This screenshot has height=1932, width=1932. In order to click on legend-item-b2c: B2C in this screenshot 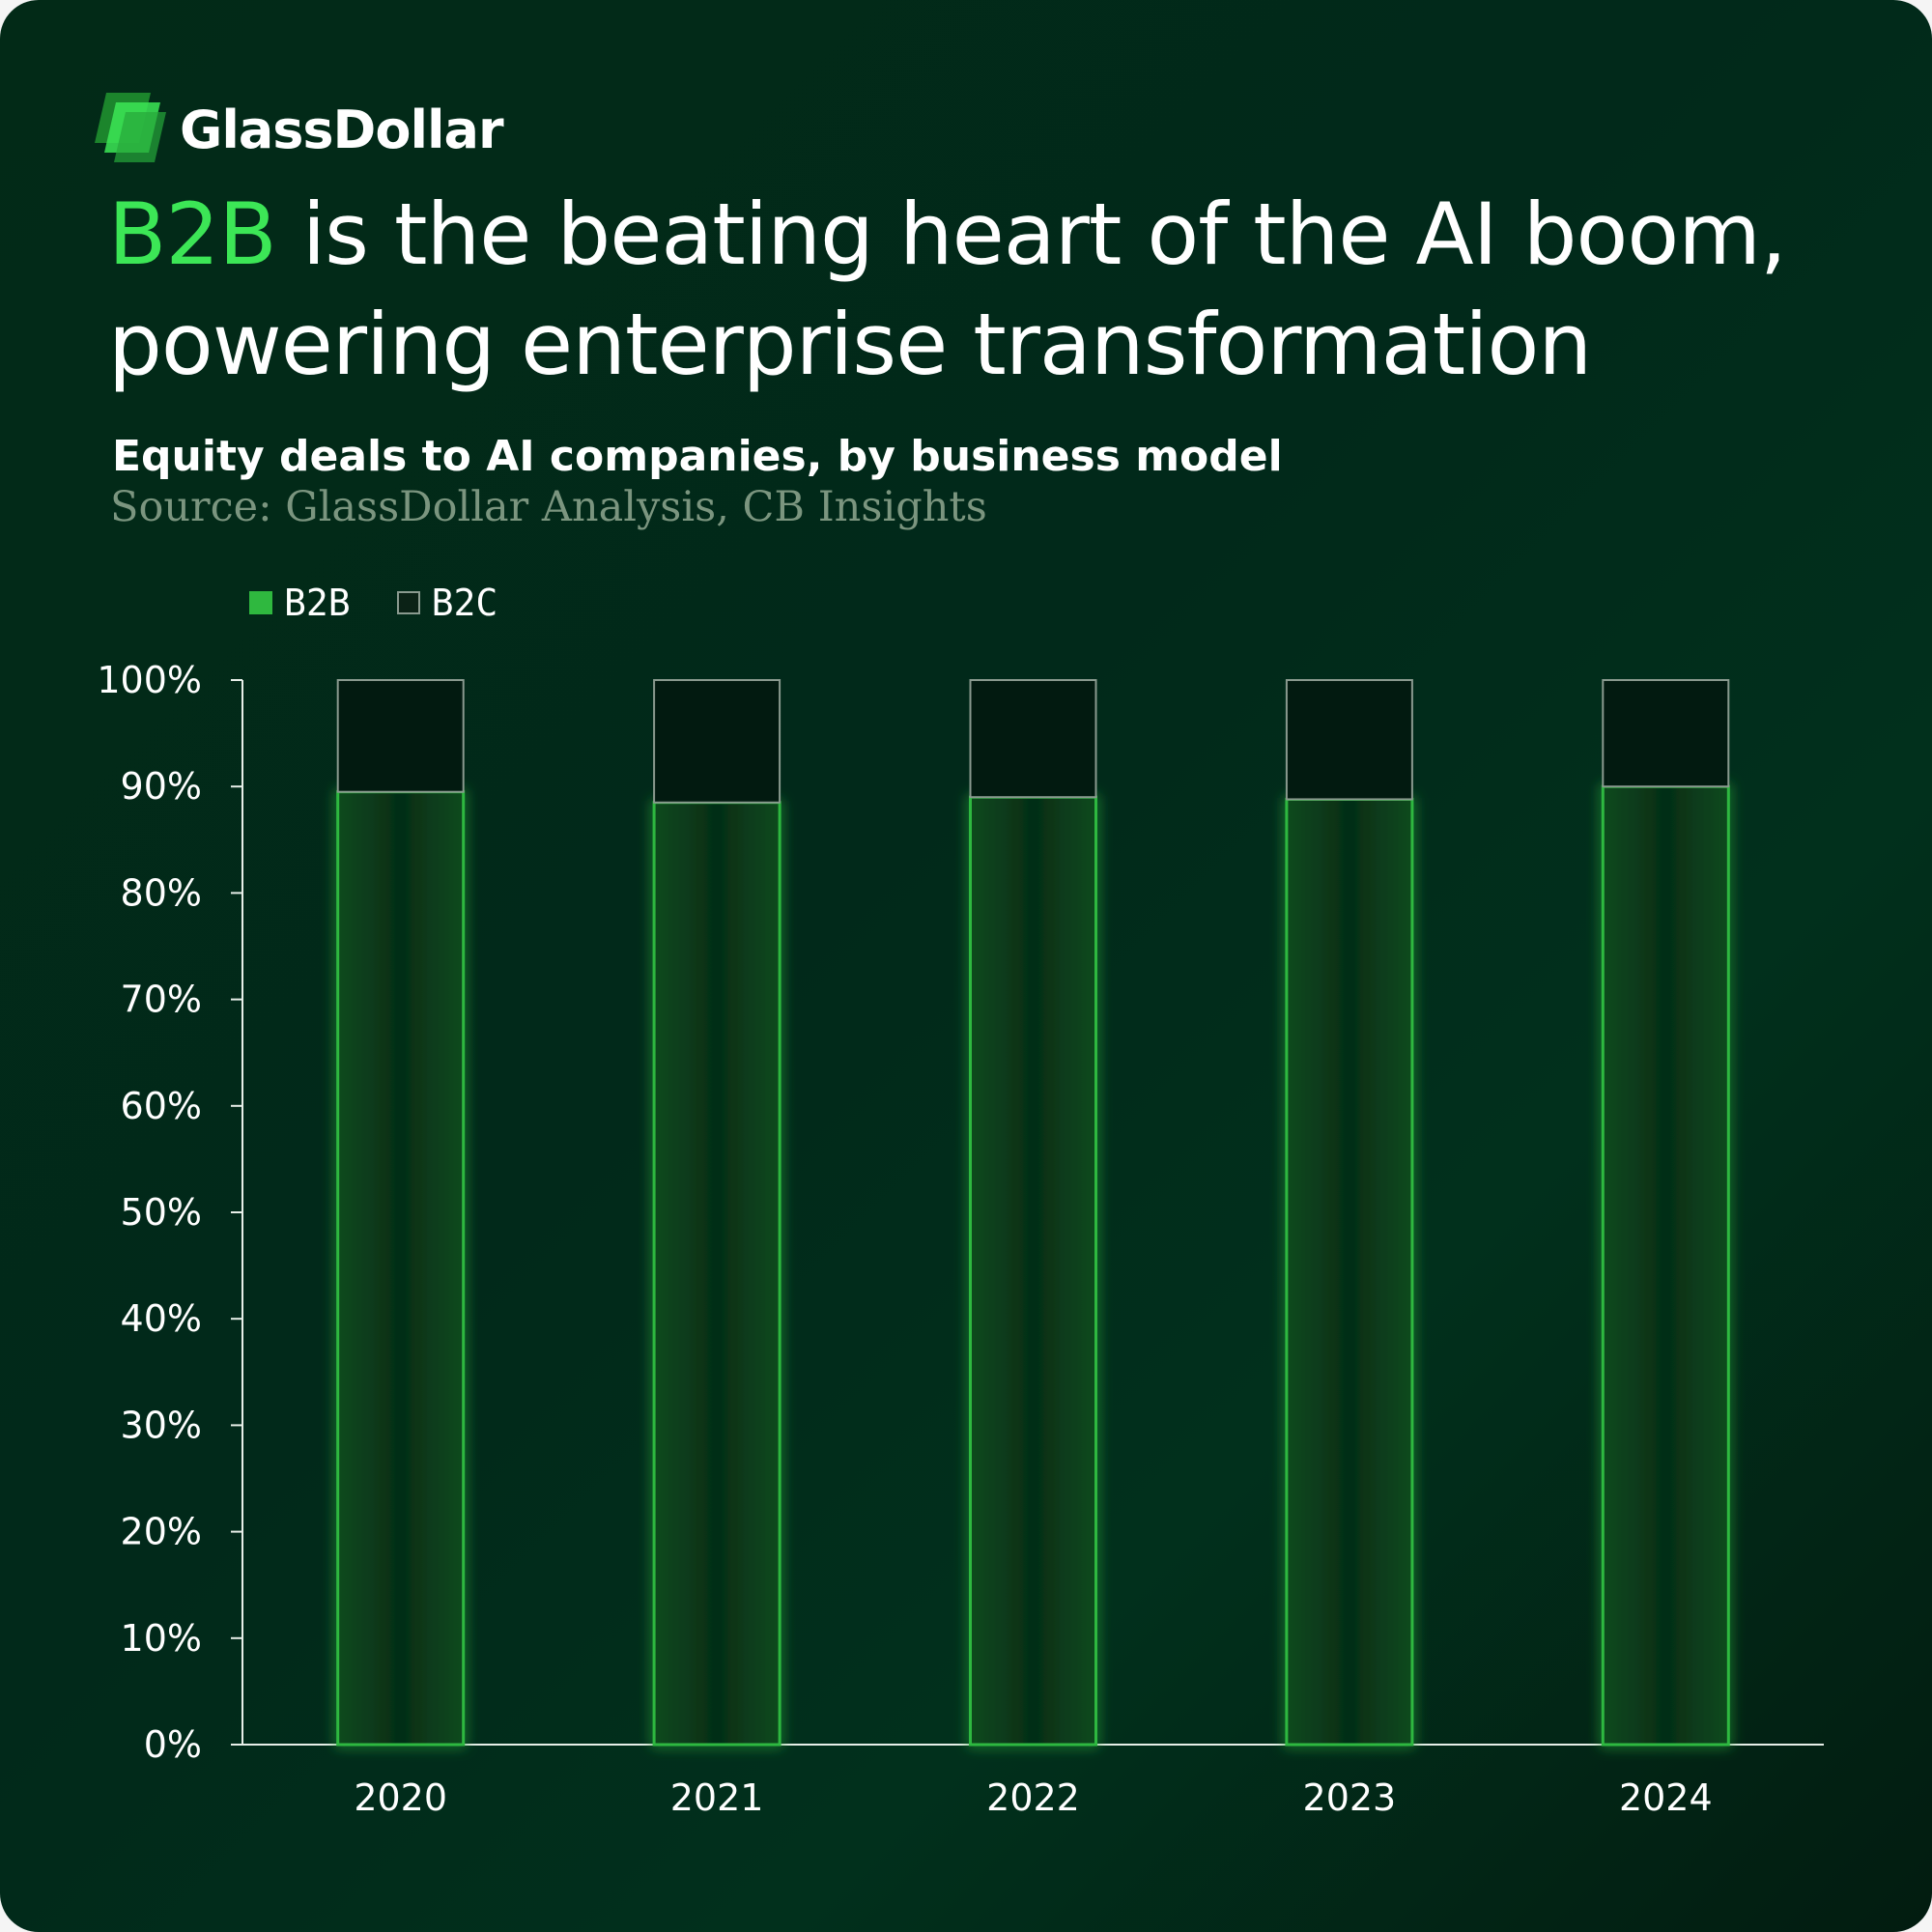, I will do `click(447, 603)`.